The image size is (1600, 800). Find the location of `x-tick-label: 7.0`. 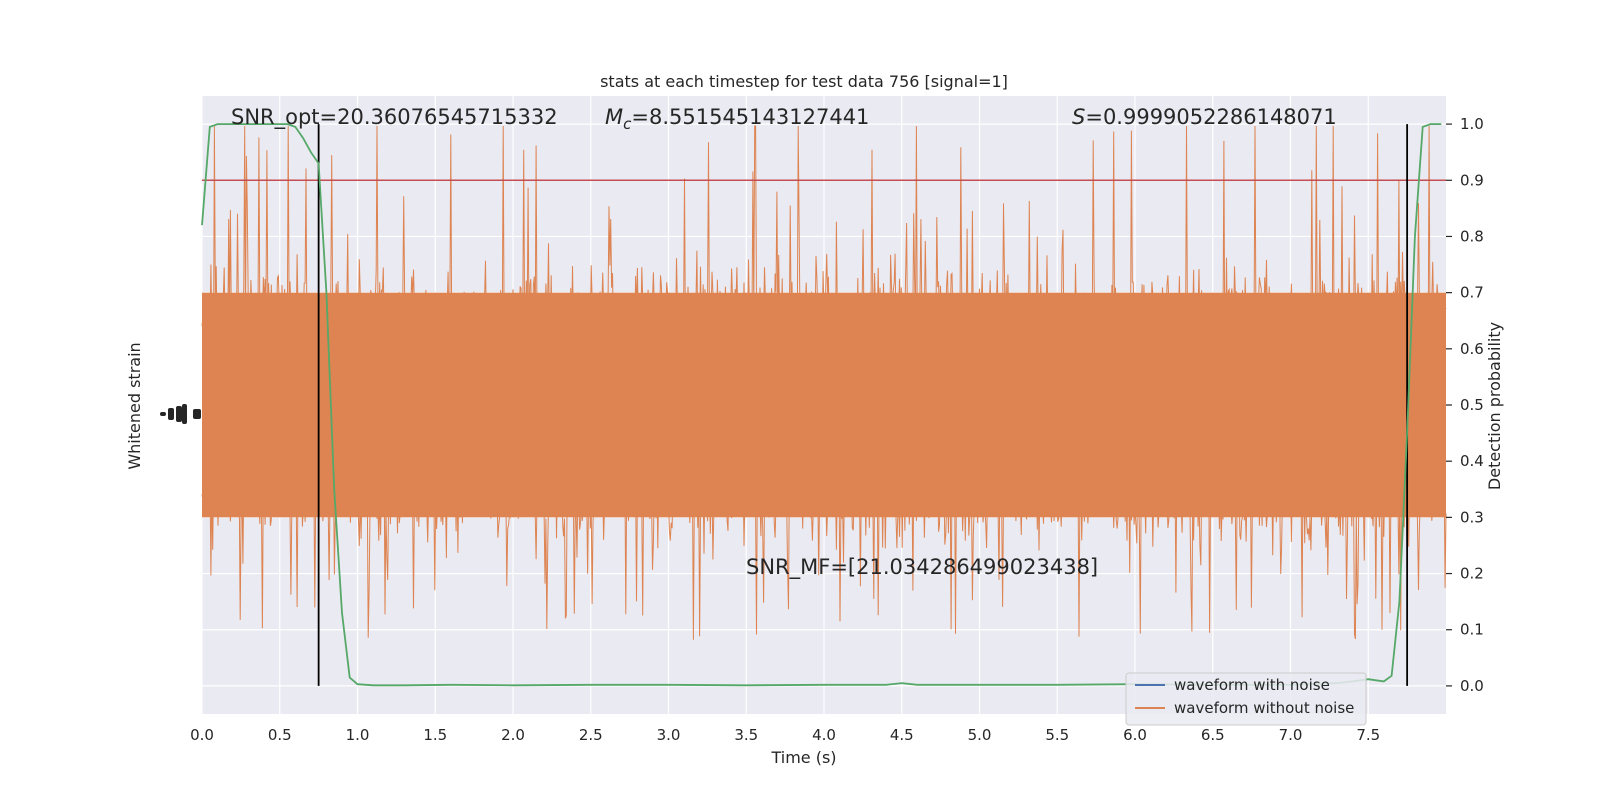

x-tick-label: 7.0 is located at coordinates (1291, 735).